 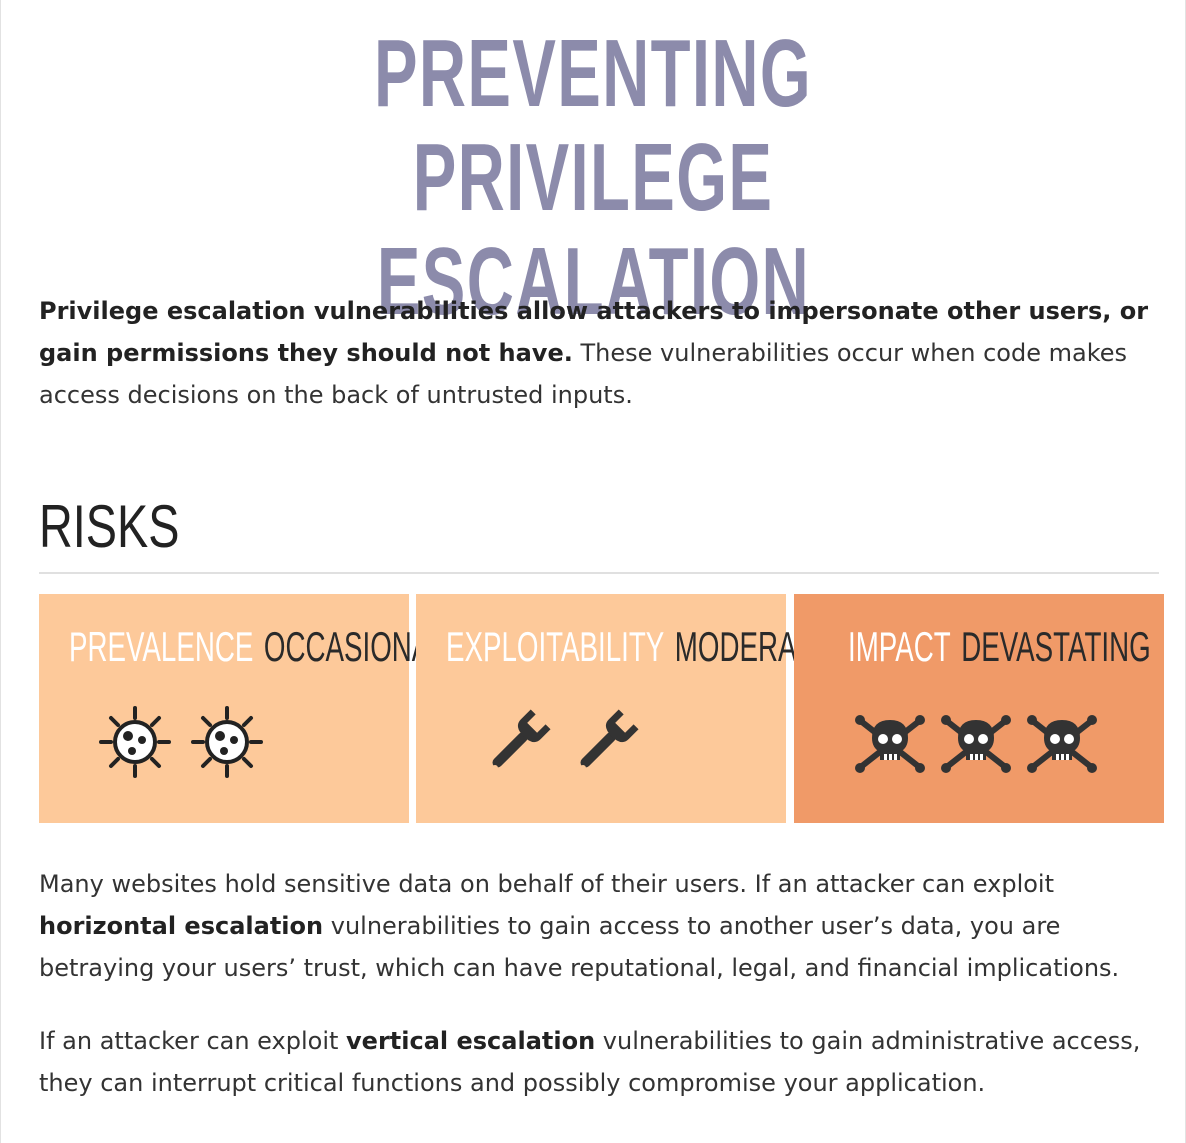 I want to click on risk-card-prevalence: PREVALENCE OCCASIONAL, so click(x=242, y=708).